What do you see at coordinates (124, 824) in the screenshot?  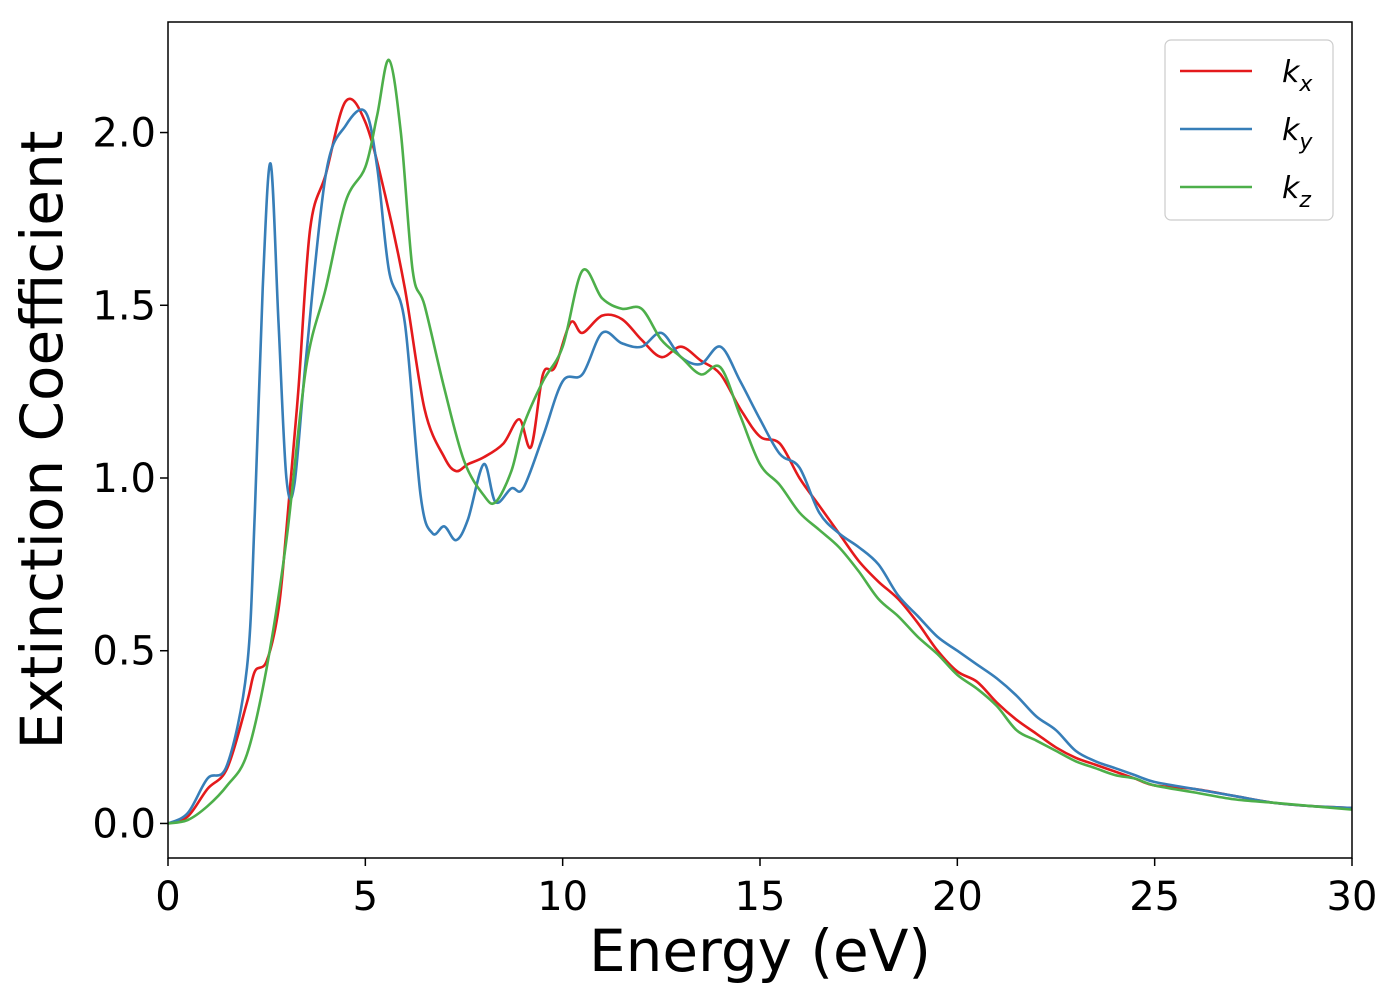 I see `y-tick-label: 0.0` at bounding box center [124, 824].